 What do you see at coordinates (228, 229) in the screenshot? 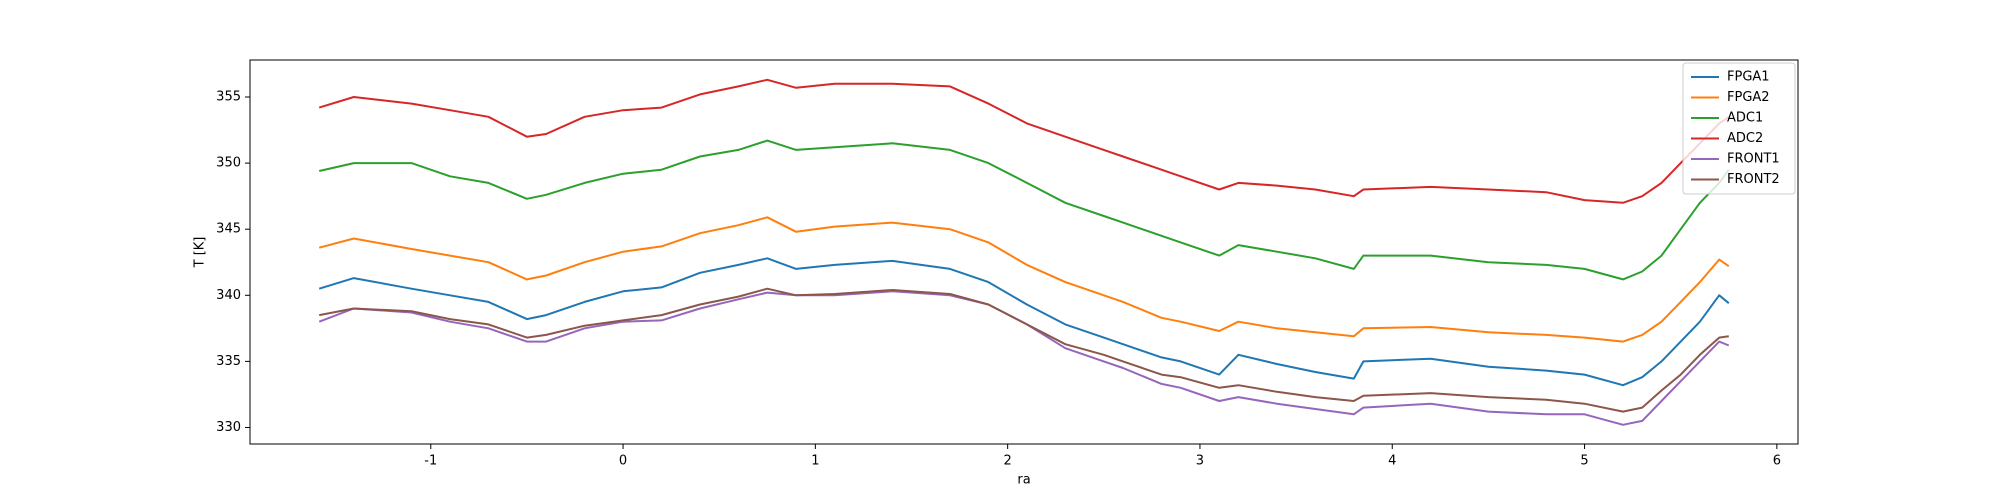
I see `y-tick-label: 345` at bounding box center [228, 229].